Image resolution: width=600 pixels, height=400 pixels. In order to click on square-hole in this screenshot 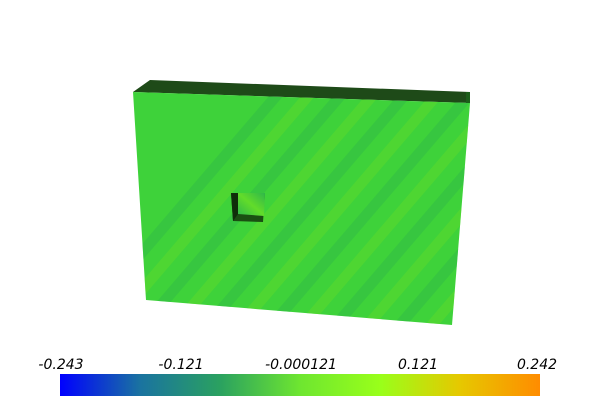, I will do `click(248, 207)`.